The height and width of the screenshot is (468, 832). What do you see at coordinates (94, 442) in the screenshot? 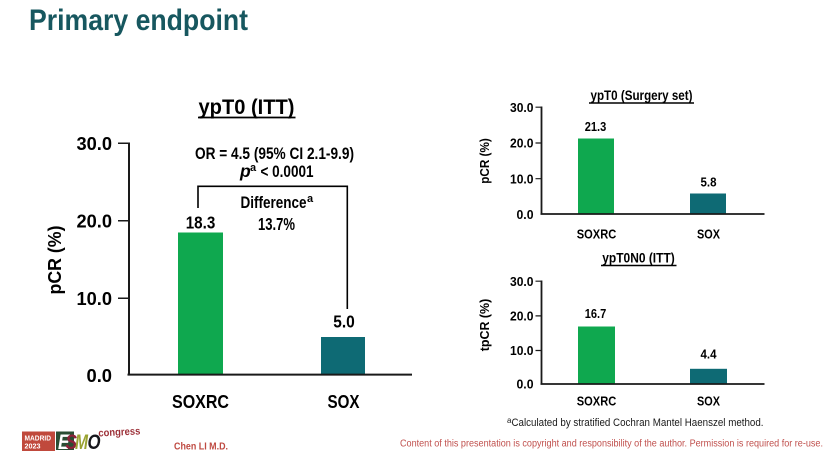
I see `svg-text: O` at bounding box center [94, 442].